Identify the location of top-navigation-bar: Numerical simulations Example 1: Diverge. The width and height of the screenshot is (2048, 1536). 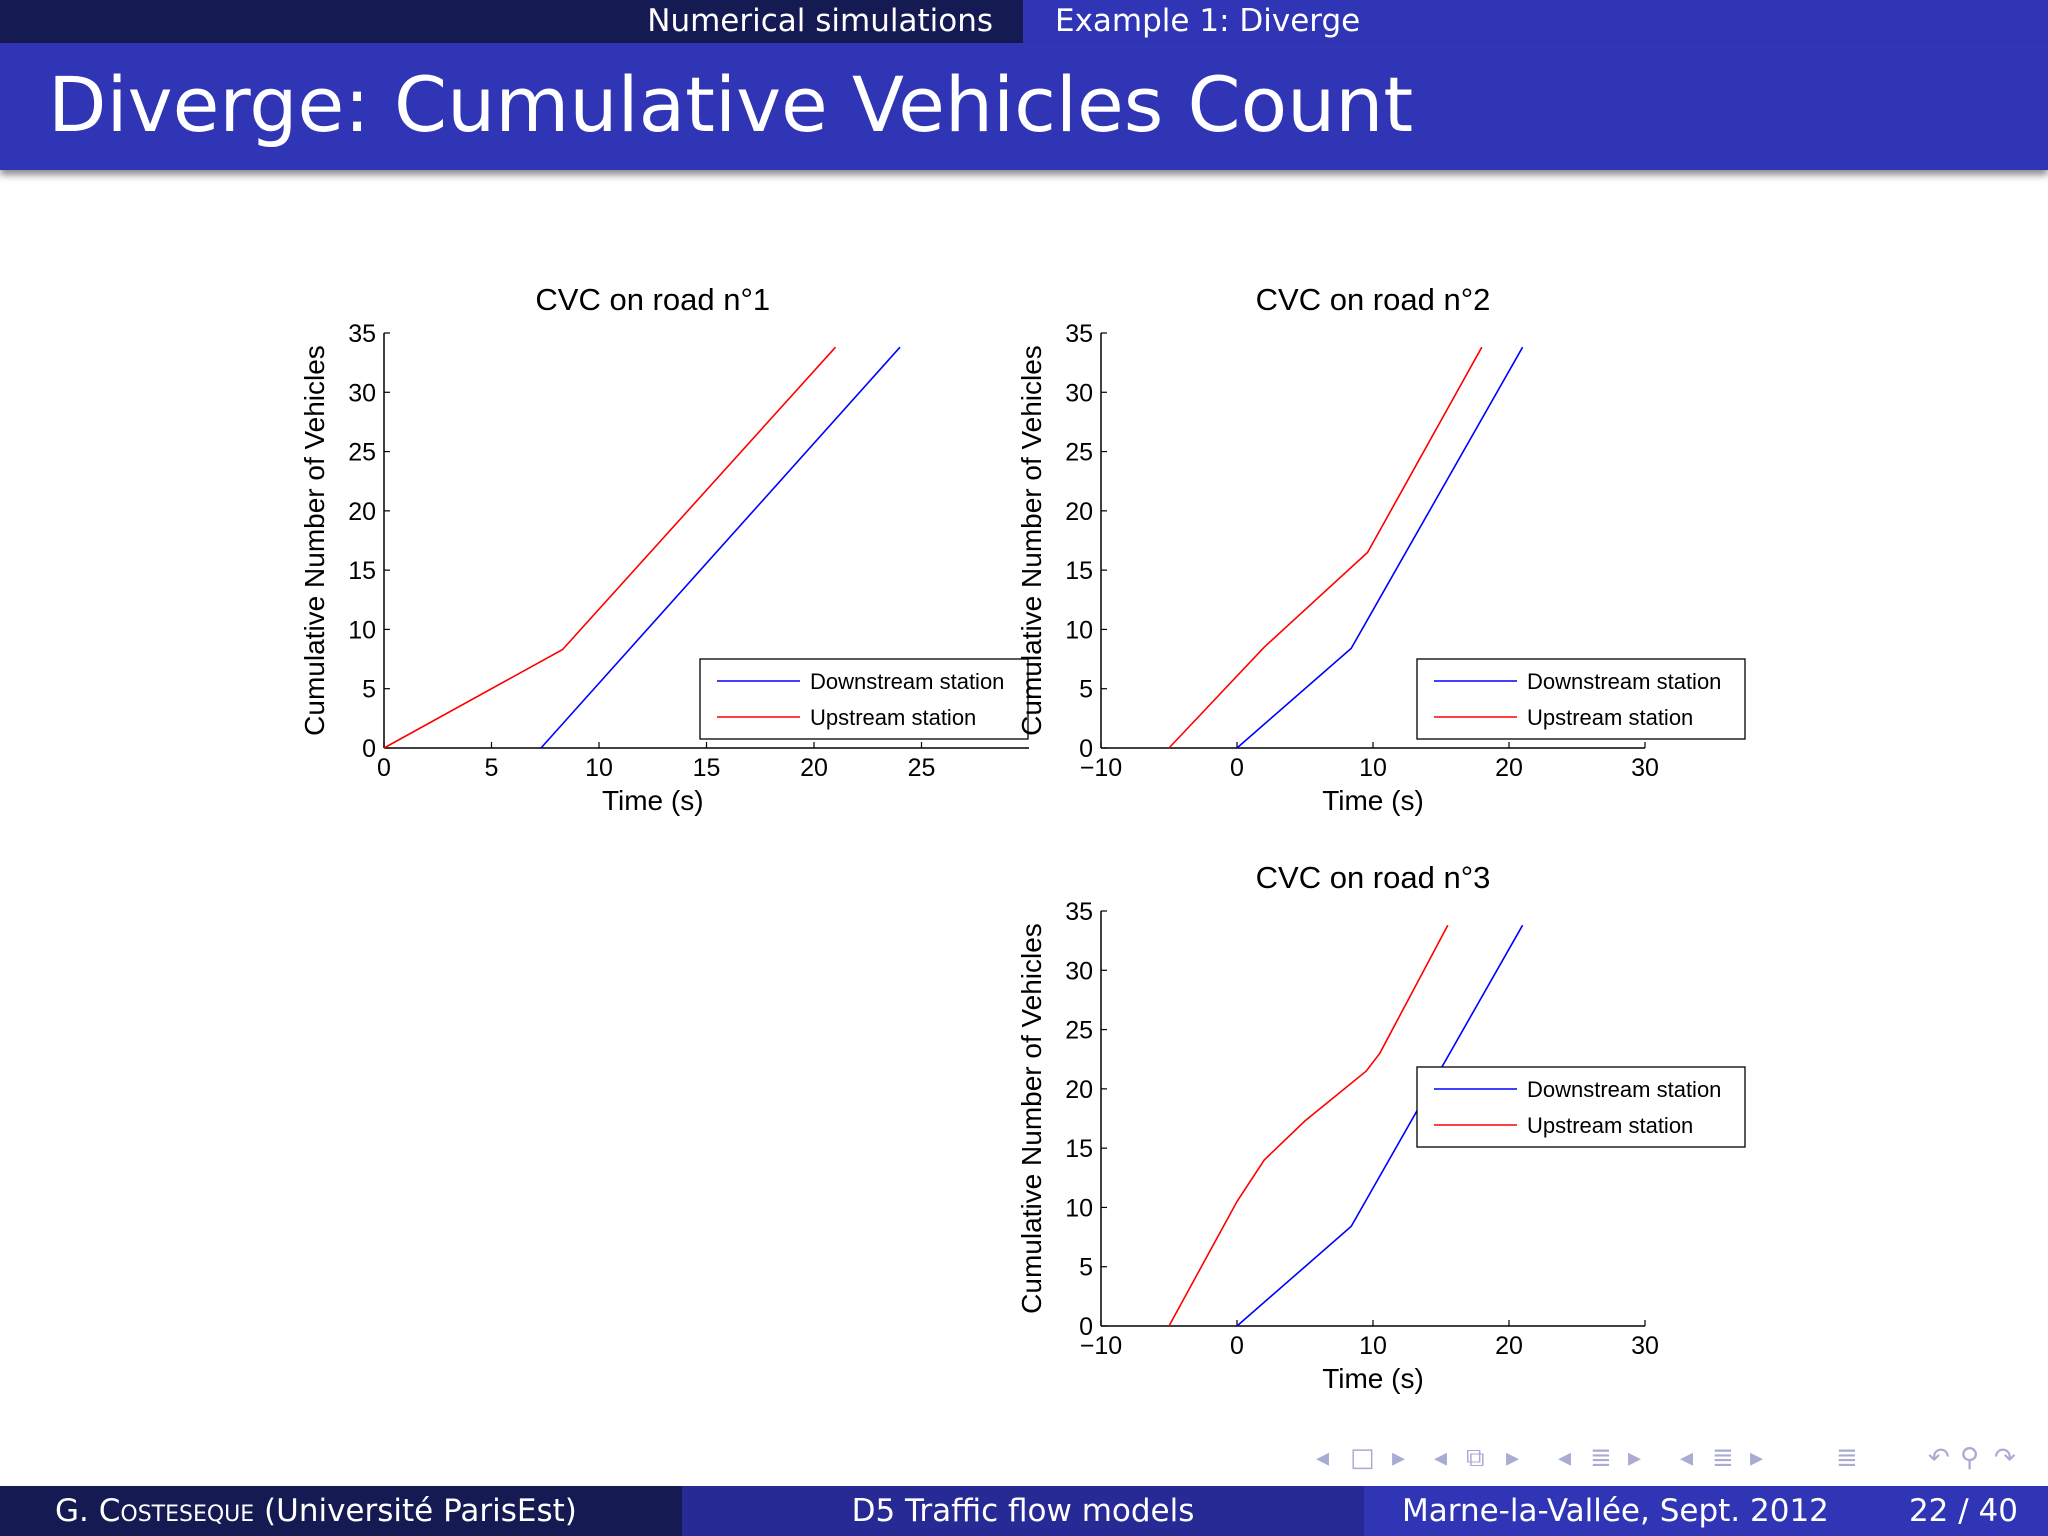
(1024, 21).